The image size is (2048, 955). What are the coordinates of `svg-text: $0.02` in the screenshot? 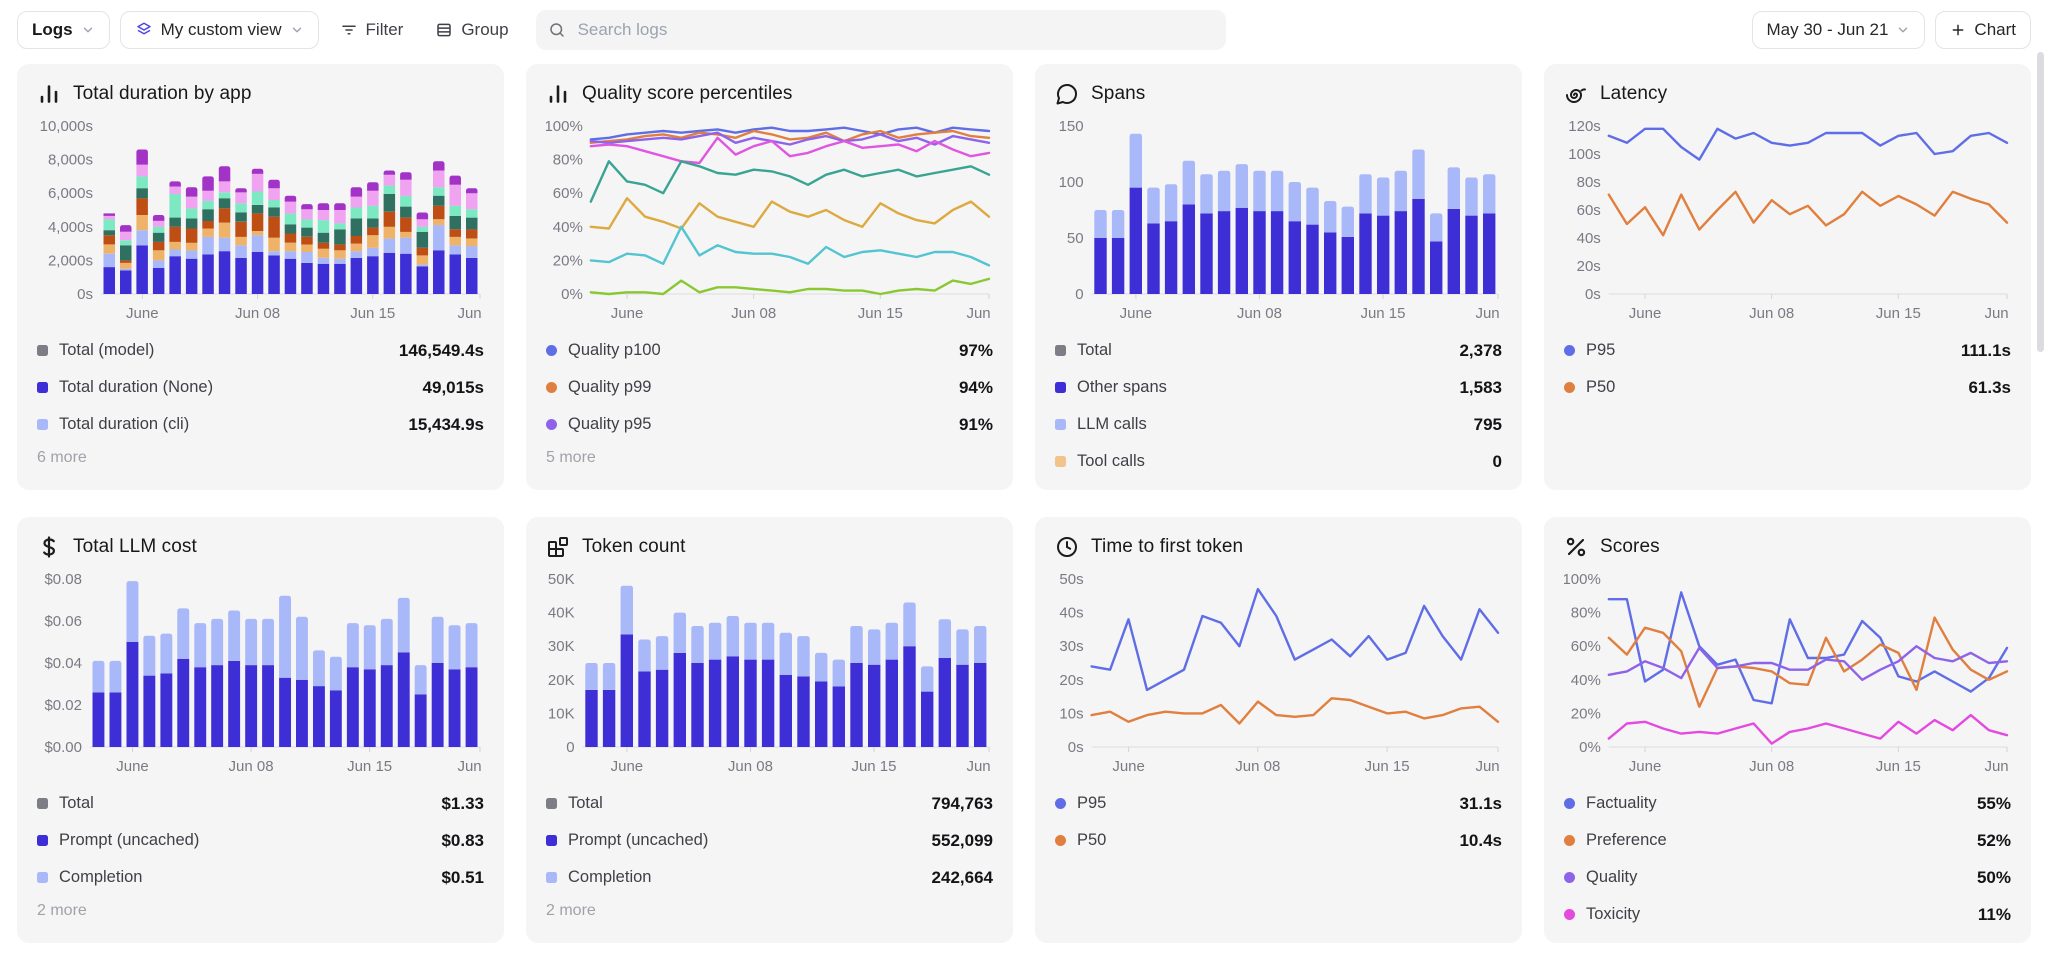 It's located at (63, 705).